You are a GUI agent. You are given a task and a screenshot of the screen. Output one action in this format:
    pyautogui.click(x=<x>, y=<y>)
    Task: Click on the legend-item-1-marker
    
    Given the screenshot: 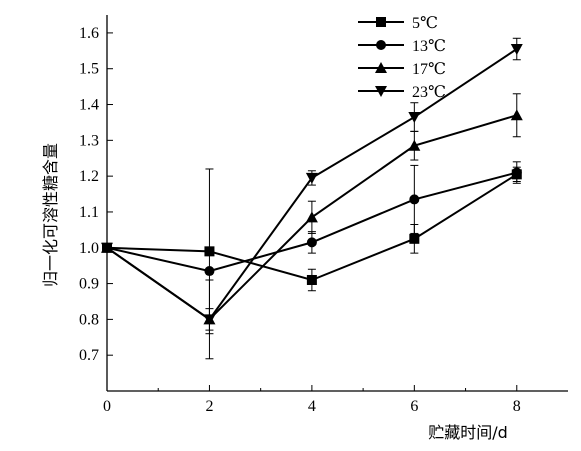 What is the action you would take?
    pyautogui.click(x=381, y=22)
    